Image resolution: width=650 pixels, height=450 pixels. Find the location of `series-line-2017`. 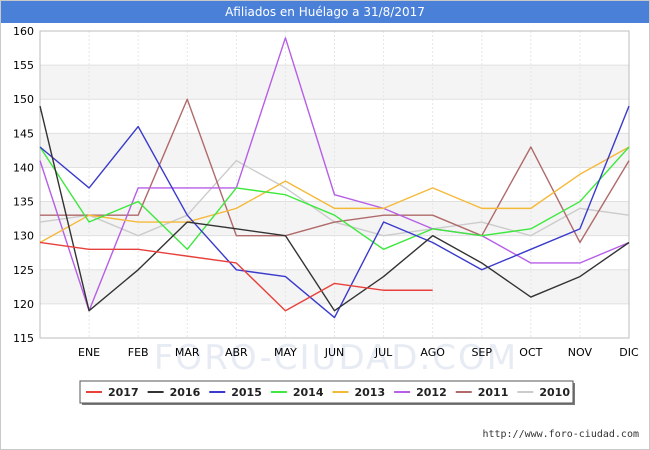

series-line-2017 is located at coordinates (236, 276).